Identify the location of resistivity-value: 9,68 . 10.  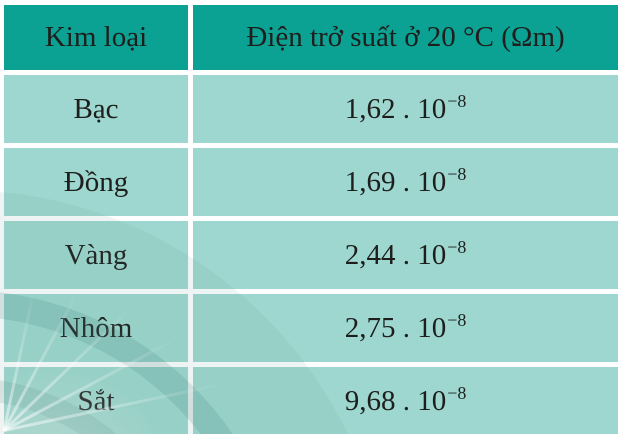
(395, 400).